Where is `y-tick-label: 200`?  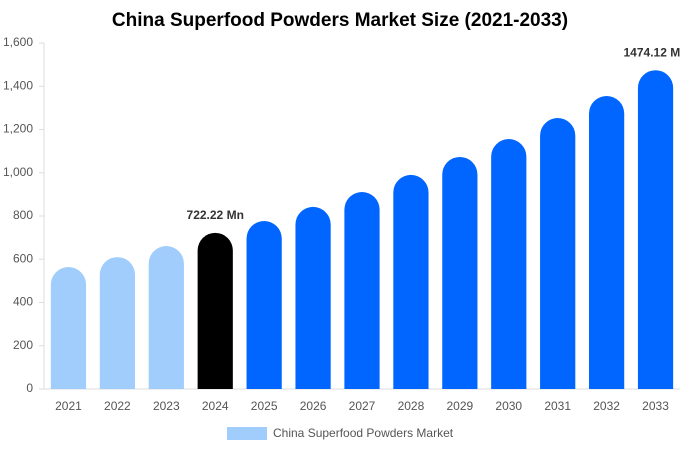 y-tick-label: 200 is located at coordinates (23, 345).